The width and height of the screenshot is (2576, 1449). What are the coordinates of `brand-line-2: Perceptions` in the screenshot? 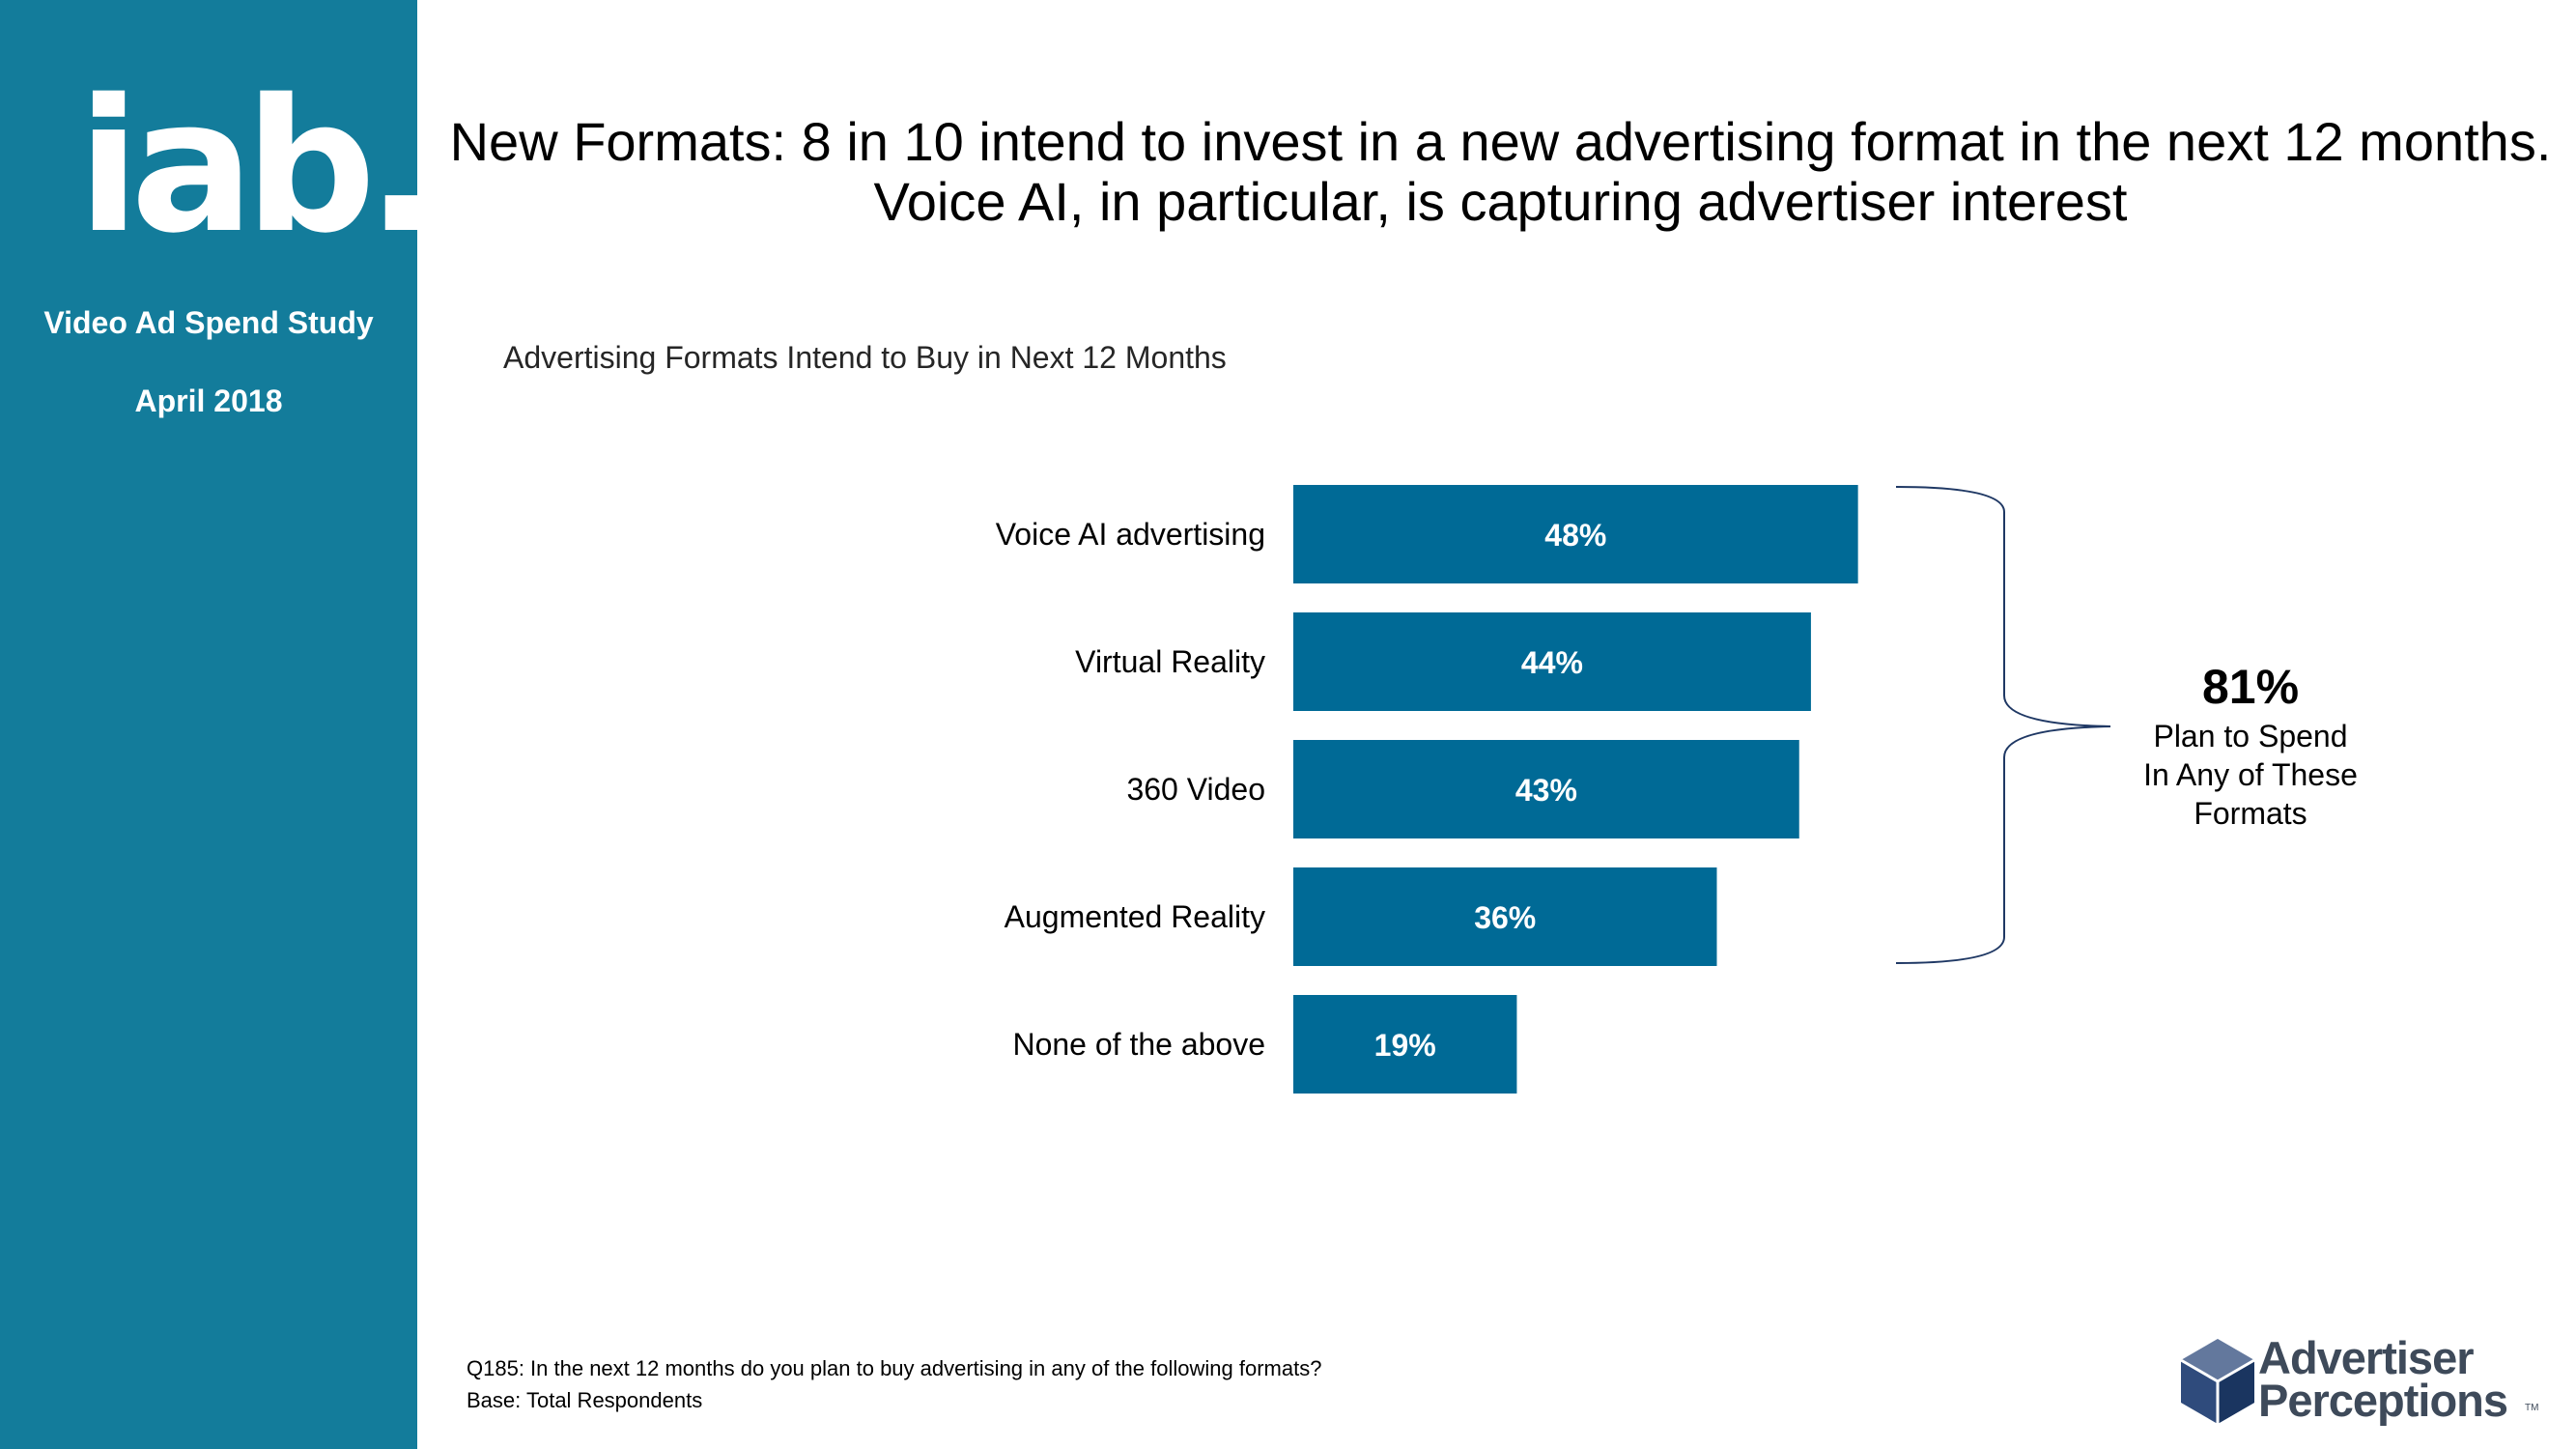 It's located at (2383, 1400).